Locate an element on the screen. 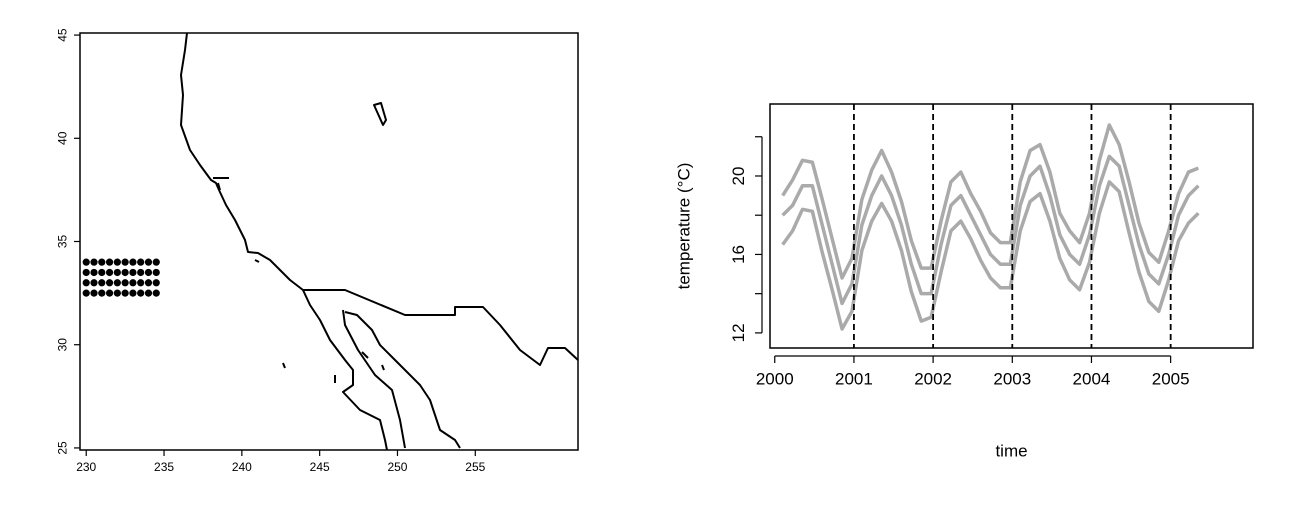 Image resolution: width=1290 pixels, height=510 pixels. x-tick-label: 230 is located at coordinates (86, 467).